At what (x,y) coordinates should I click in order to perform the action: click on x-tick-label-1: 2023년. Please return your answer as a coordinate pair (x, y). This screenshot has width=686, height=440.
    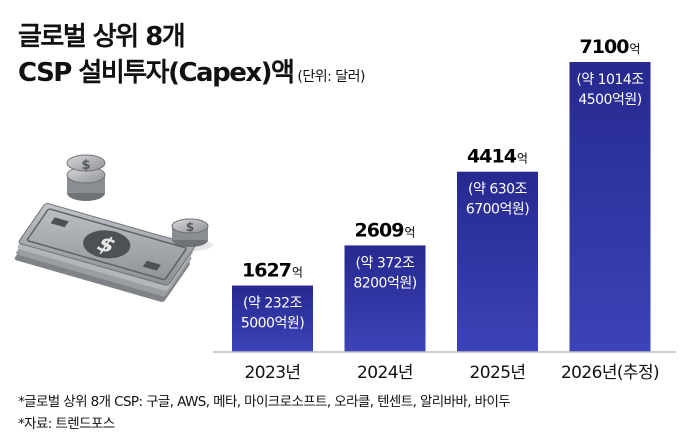
    Looking at the image, I should click on (273, 373).